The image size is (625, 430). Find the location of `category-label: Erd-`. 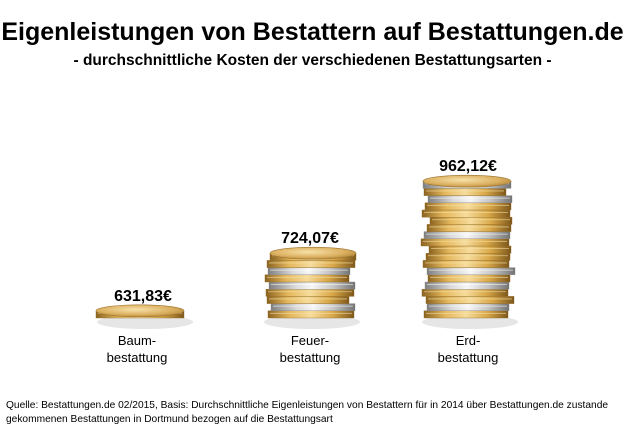

category-label: Erd- is located at coordinates (468, 340).